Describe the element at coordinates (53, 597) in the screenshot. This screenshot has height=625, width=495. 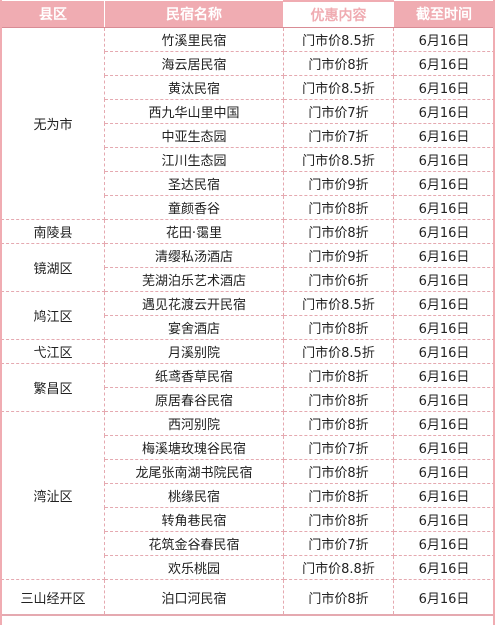
I see `county-cell: 三山经开区` at that location.